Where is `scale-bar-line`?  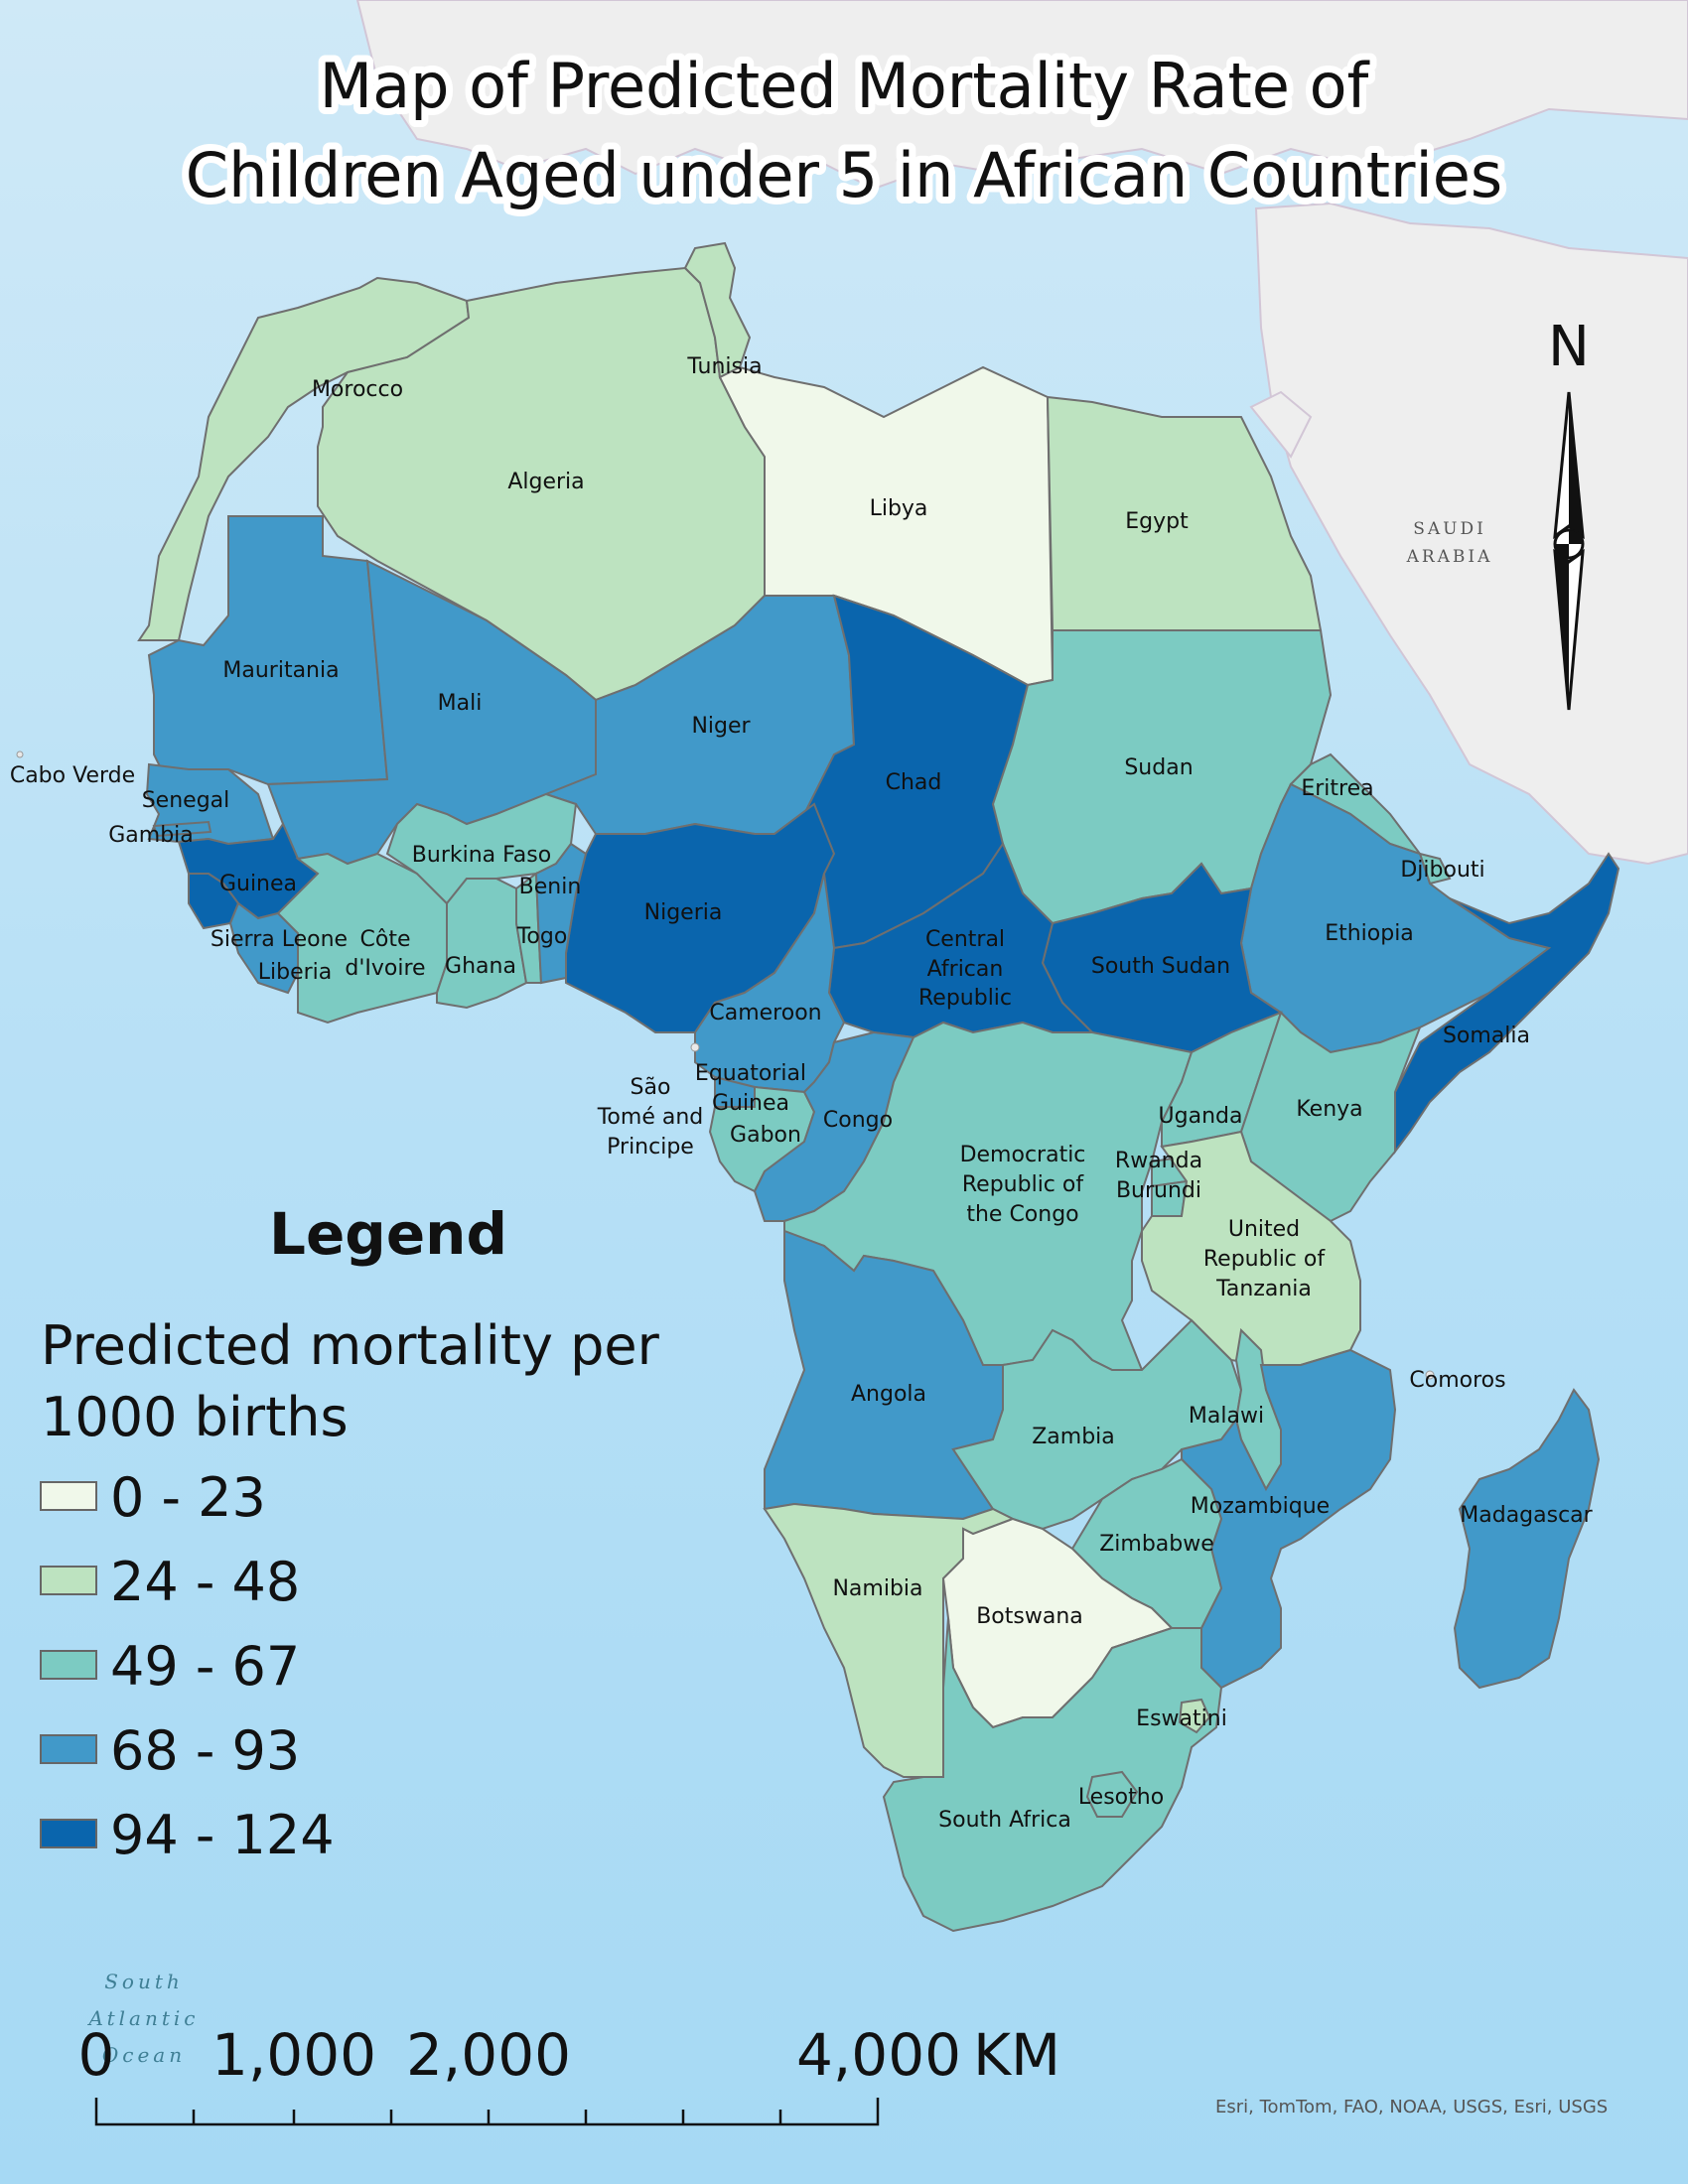 scale-bar-line is located at coordinates (487, 2112).